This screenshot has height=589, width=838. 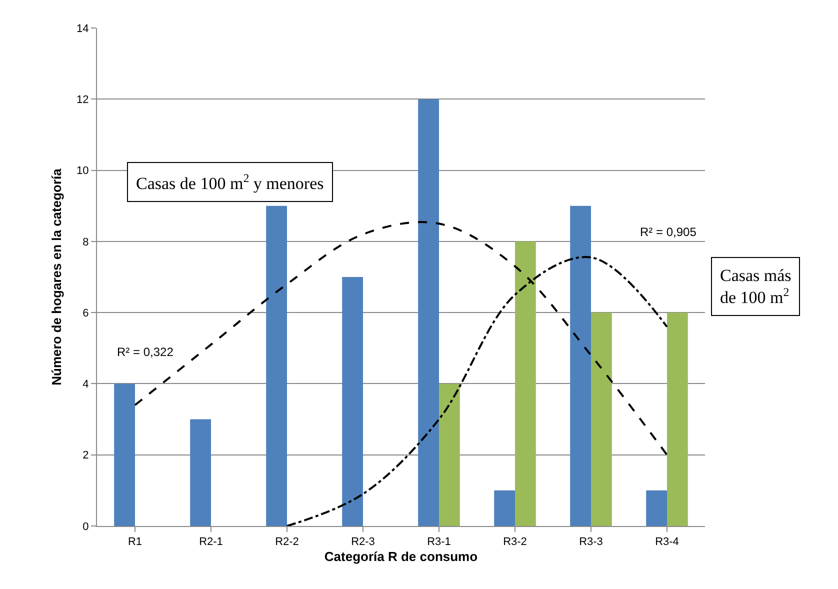 I want to click on y-tick-label: 4, so click(x=85, y=384).